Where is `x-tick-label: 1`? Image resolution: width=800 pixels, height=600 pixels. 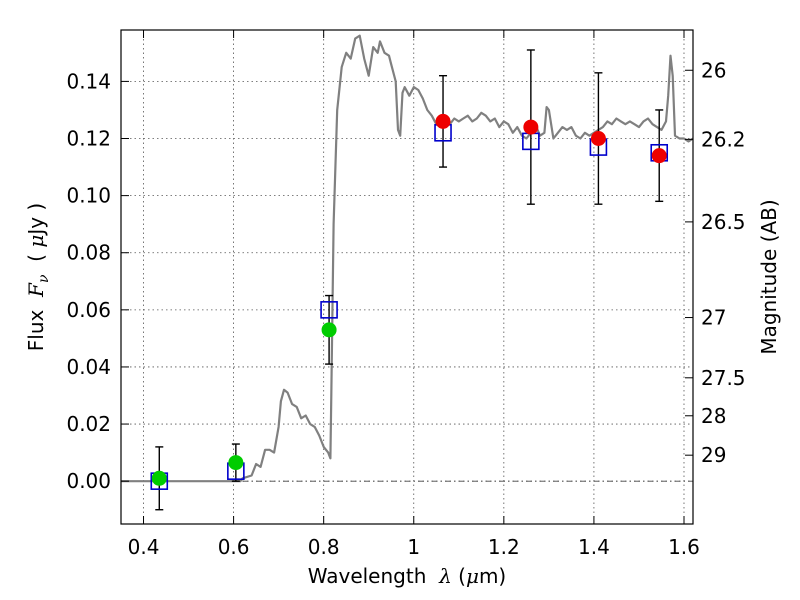 x-tick-label: 1 is located at coordinates (413, 547).